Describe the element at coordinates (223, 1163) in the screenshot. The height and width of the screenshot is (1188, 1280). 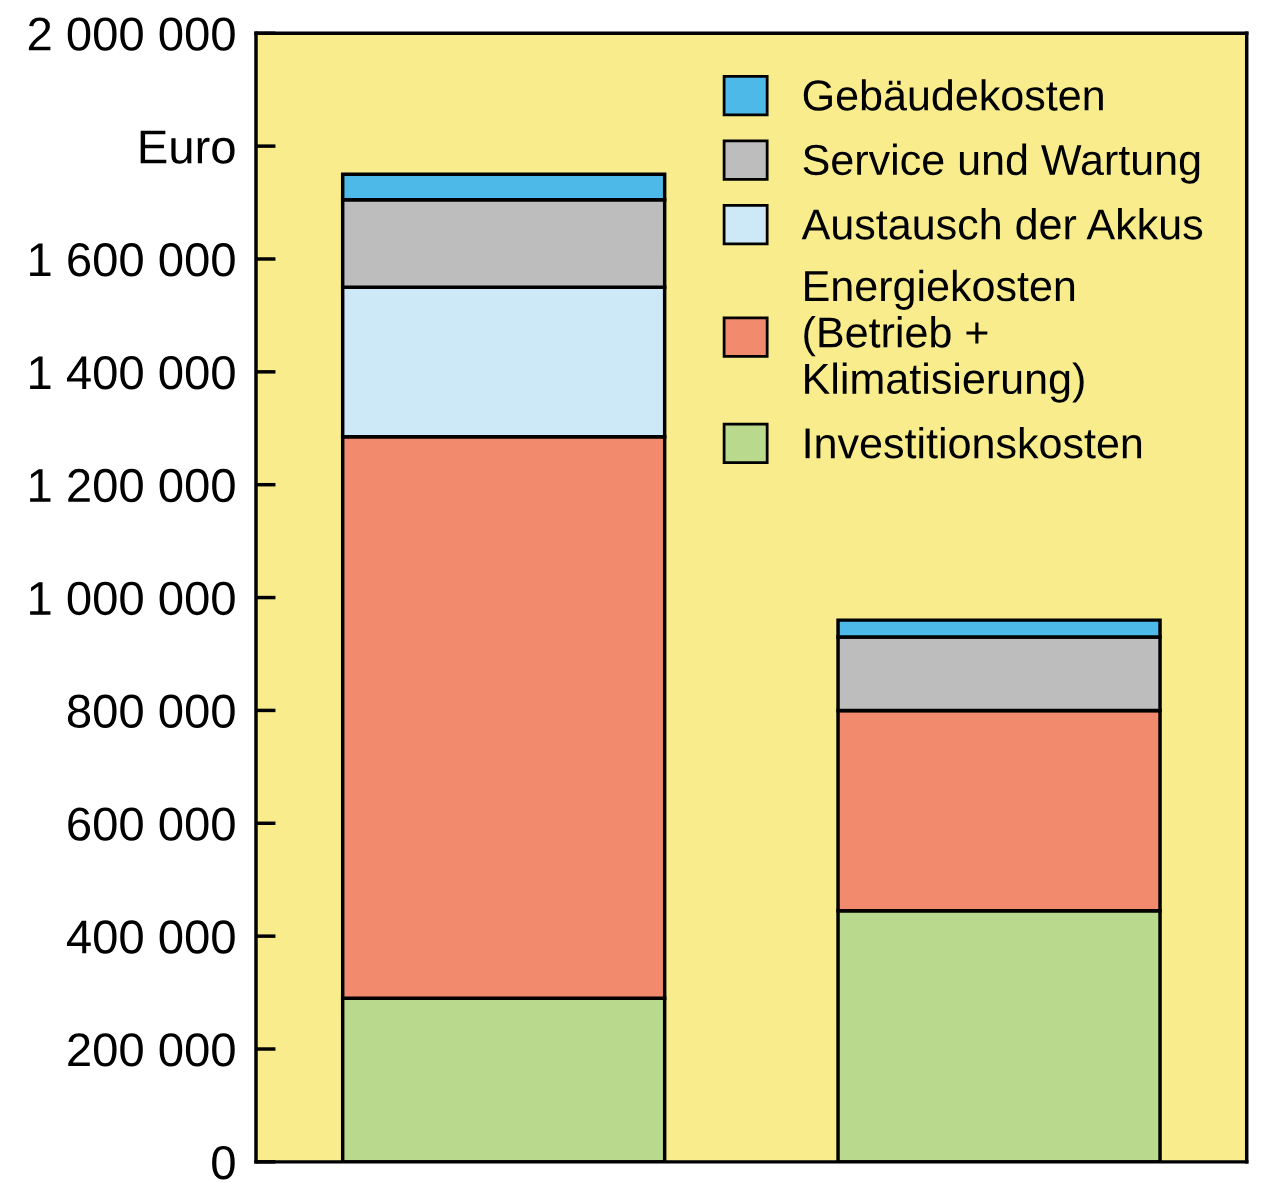
I see `y-tick-label: 0` at that location.